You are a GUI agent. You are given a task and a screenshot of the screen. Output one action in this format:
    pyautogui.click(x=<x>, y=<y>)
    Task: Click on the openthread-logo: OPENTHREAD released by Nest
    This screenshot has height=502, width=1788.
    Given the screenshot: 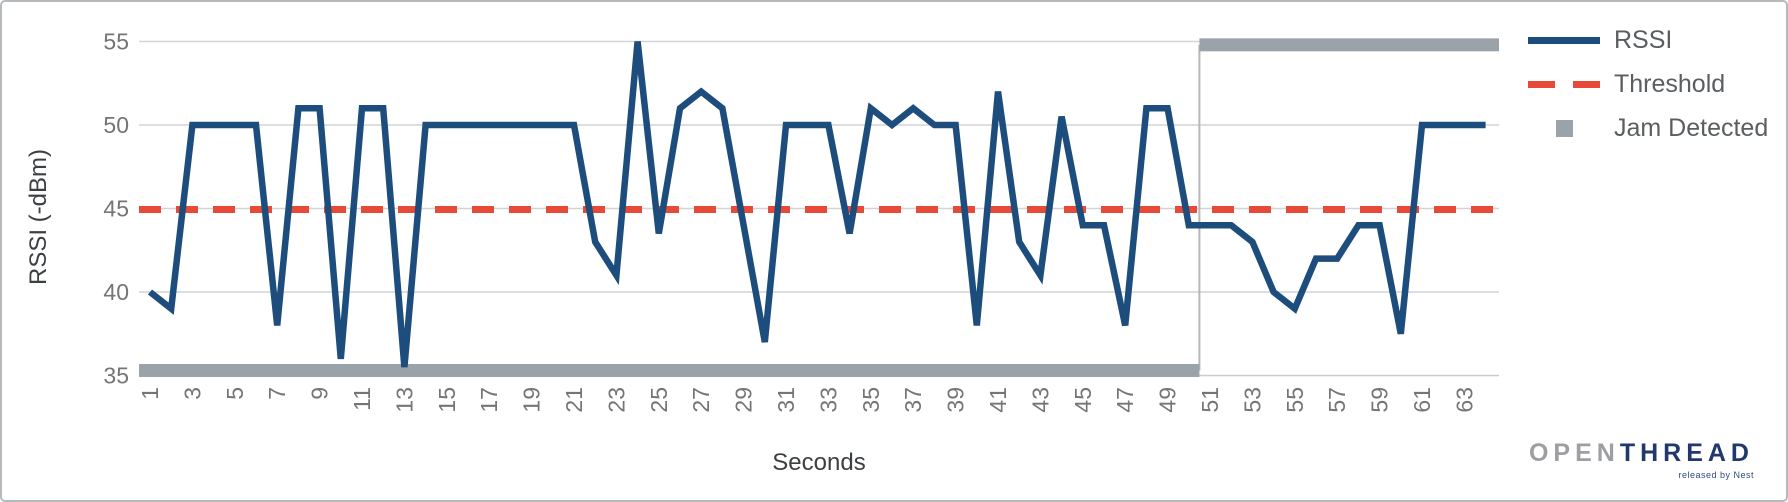 What is the action you would take?
    pyautogui.click(x=1641, y=459)
    